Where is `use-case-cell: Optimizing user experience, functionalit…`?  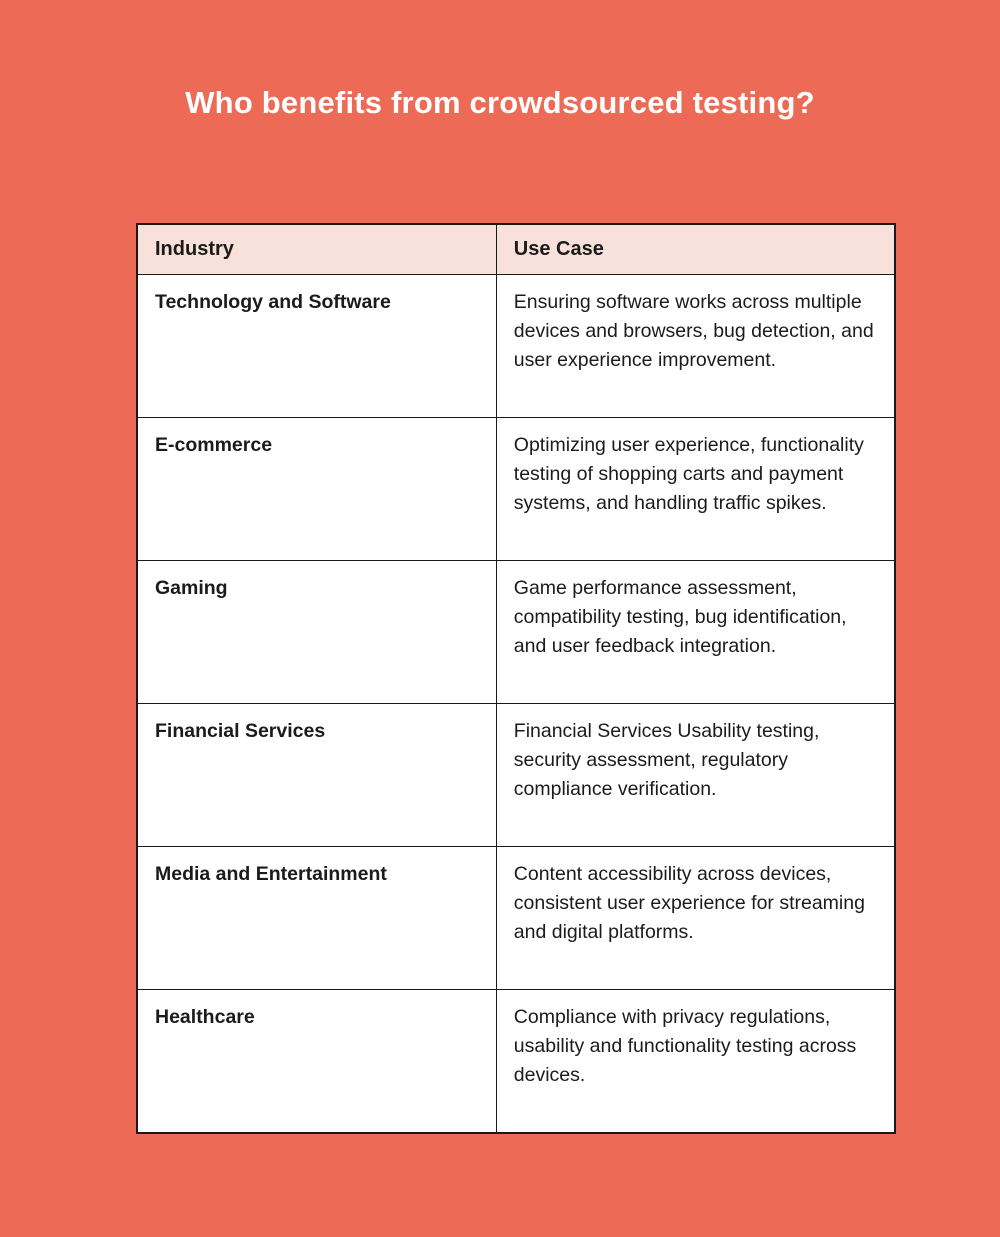
use-case-cell: Optimizing user experience, functionalit… is located at coordinates (695, 489).